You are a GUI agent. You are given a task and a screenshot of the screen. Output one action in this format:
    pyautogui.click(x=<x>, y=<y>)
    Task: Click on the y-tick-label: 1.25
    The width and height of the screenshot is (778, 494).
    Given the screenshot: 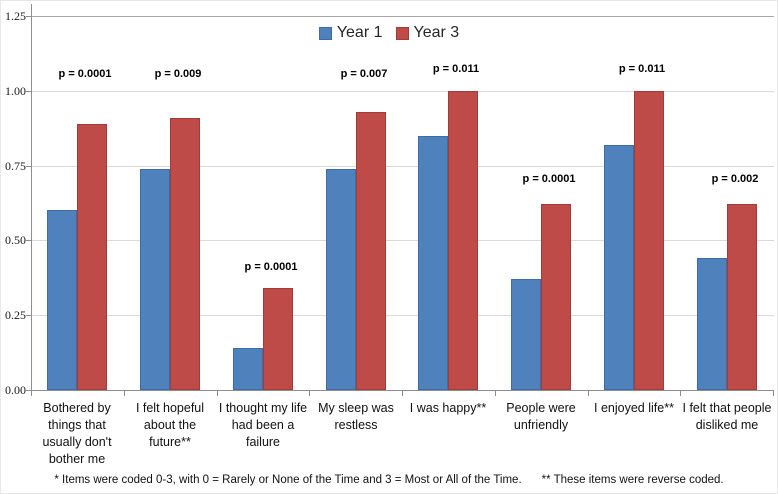 What is the action you would take?
    pyautogui.click(x=15, y=16)
    